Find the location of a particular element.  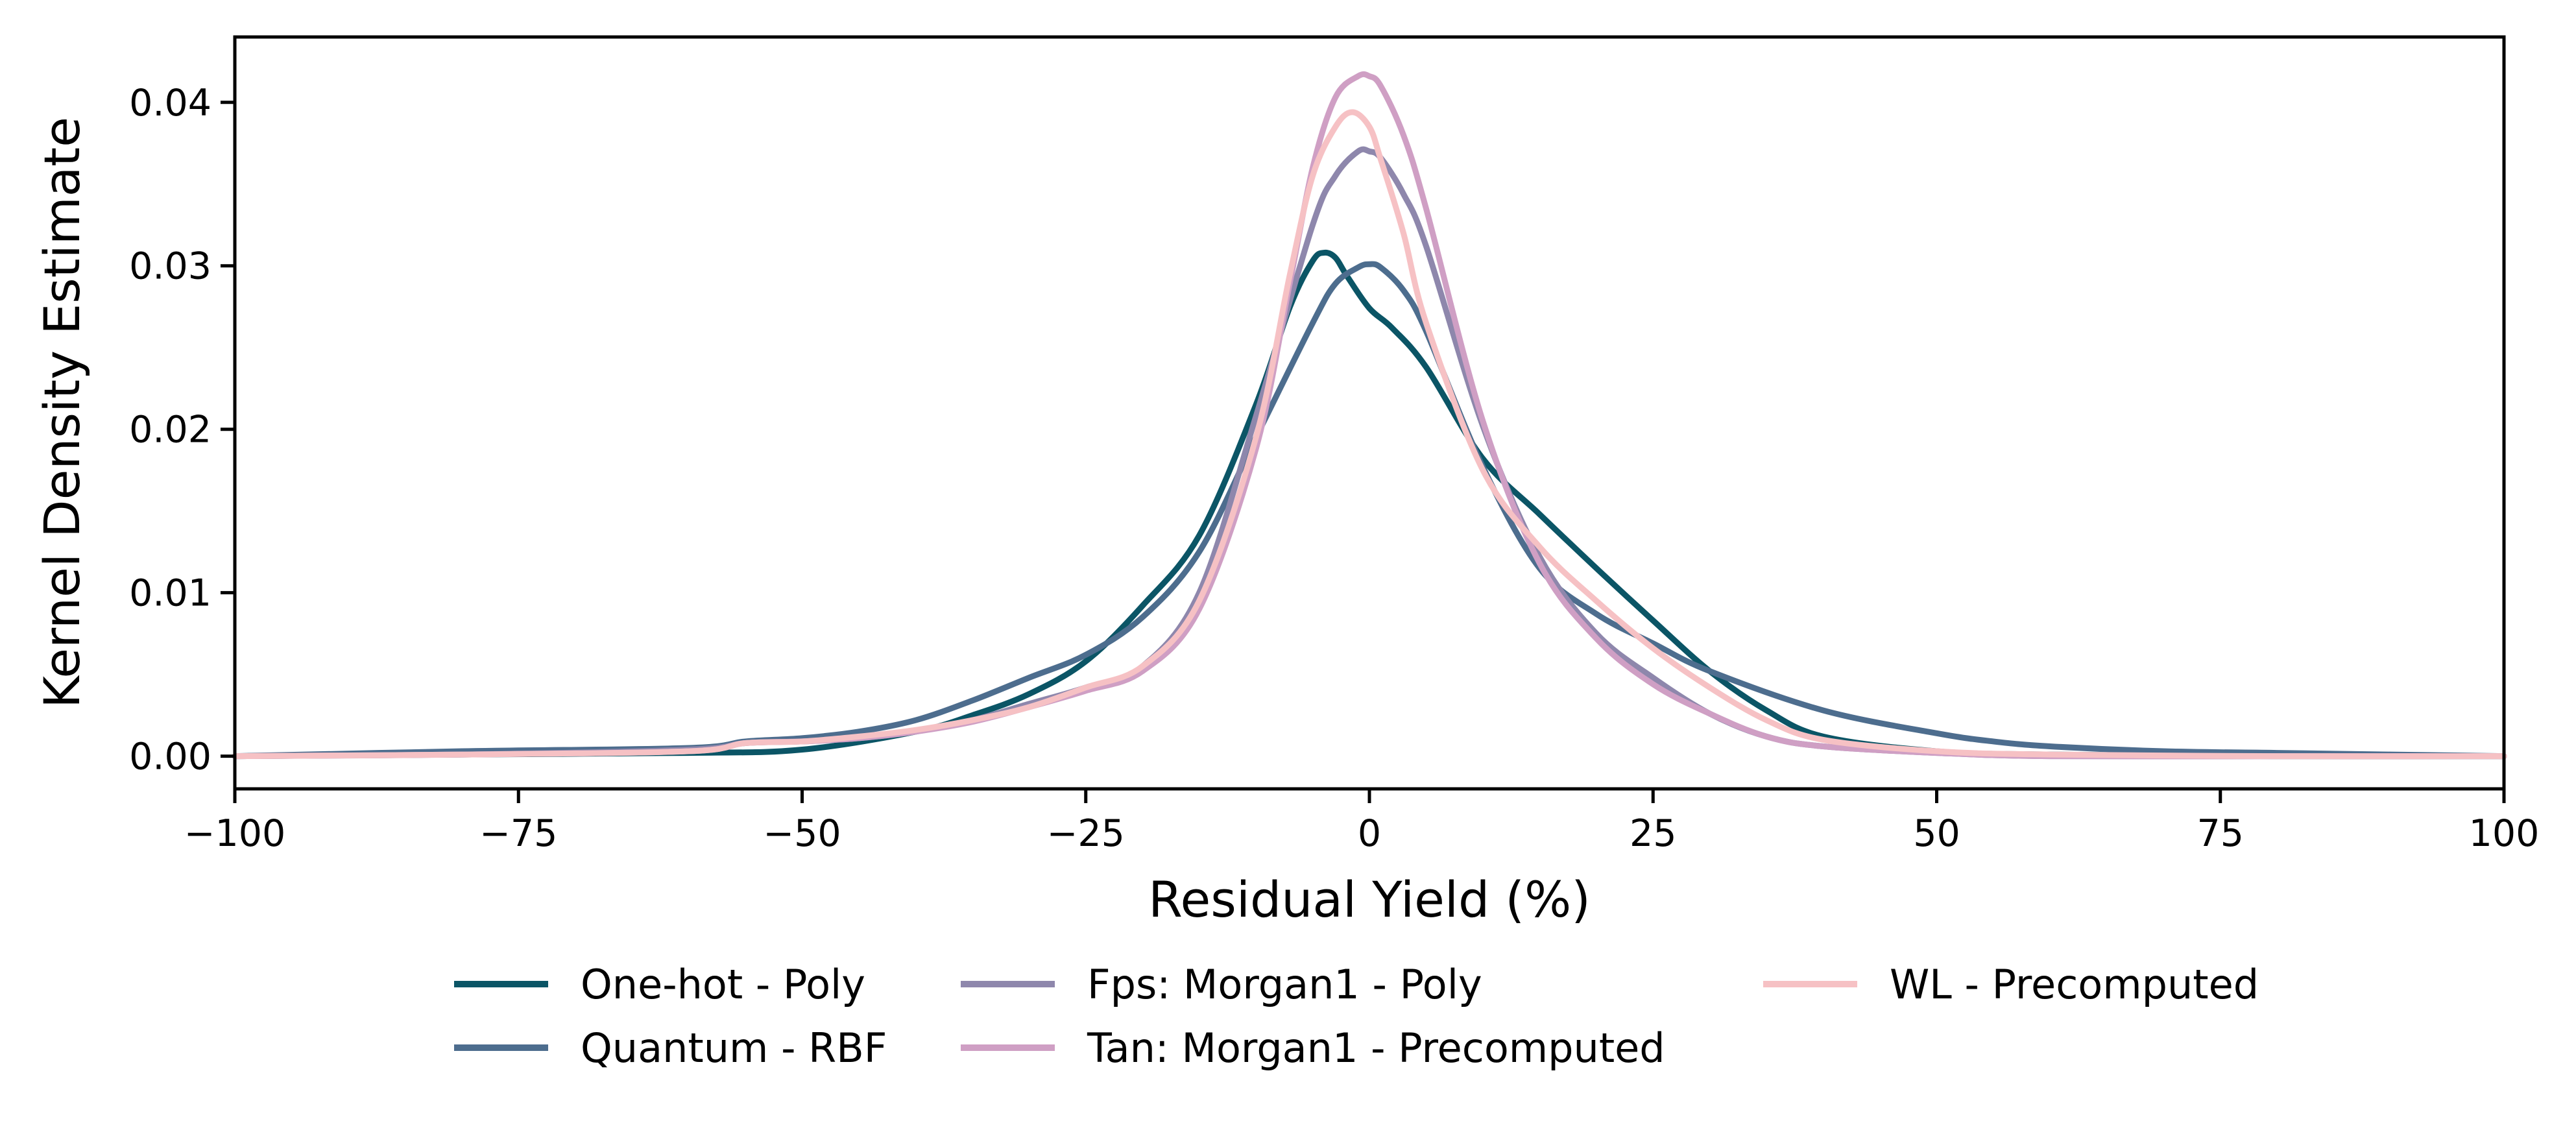

y-axis-title: Kernel Density Estimate is located at coordinates (62, 412).